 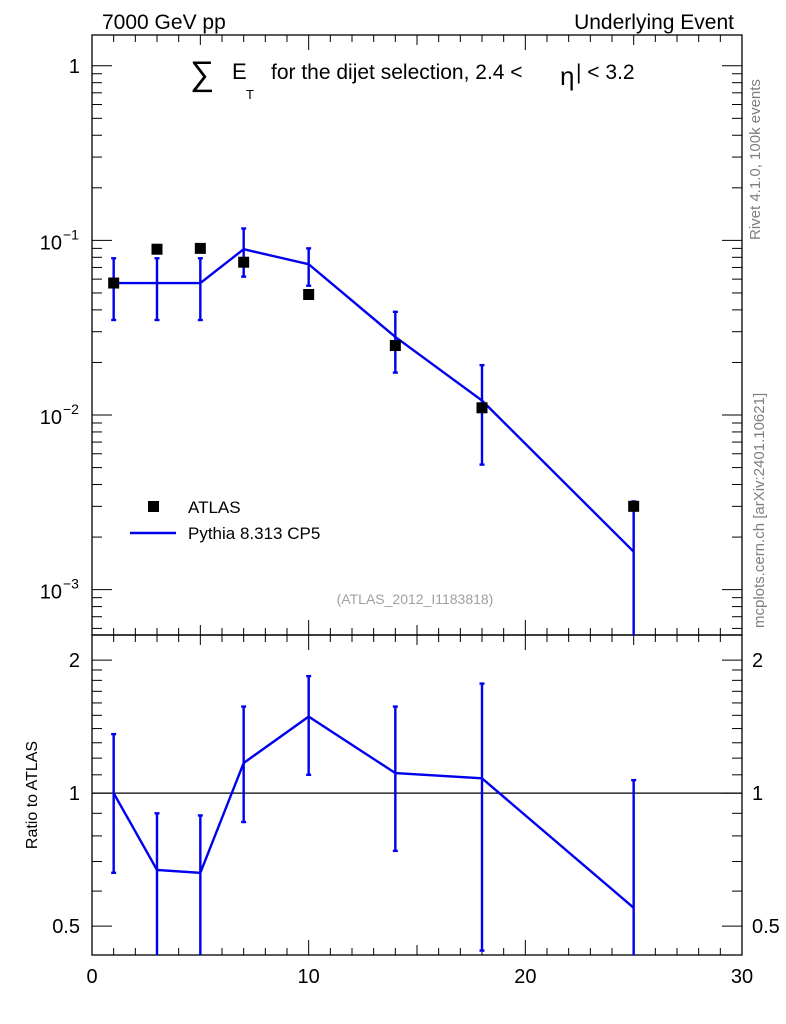 I want to click on header-left: 7000 GeV pp, so click(x=164, y=22).